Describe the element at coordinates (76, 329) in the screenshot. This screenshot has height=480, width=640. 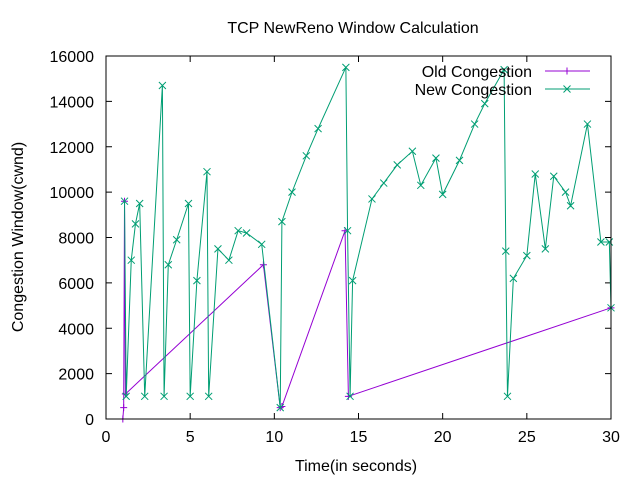
I see `y-tick-label: 4000` at that location.